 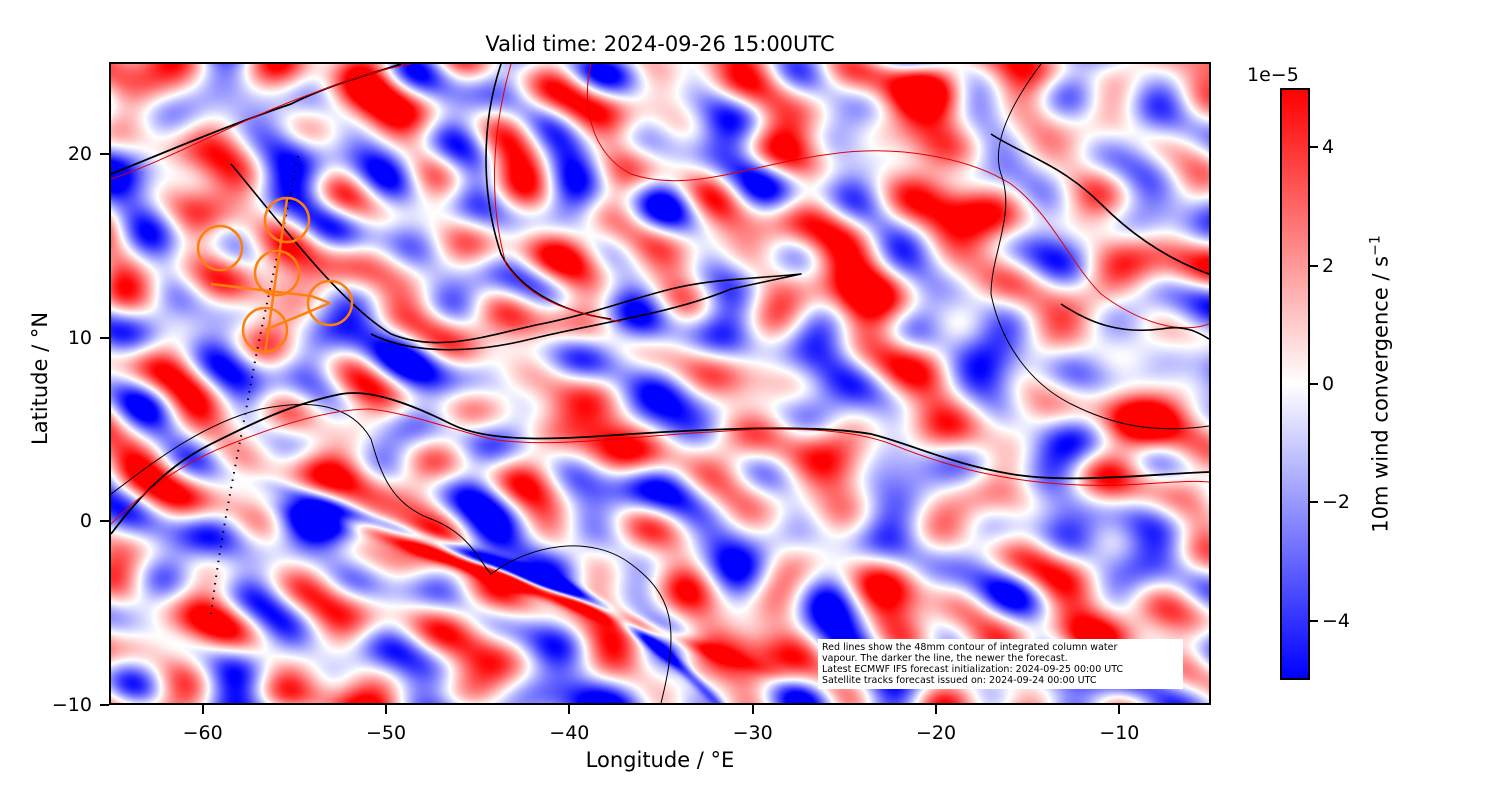 I want to click on coastline-south-america, so click(x=391, y=553).